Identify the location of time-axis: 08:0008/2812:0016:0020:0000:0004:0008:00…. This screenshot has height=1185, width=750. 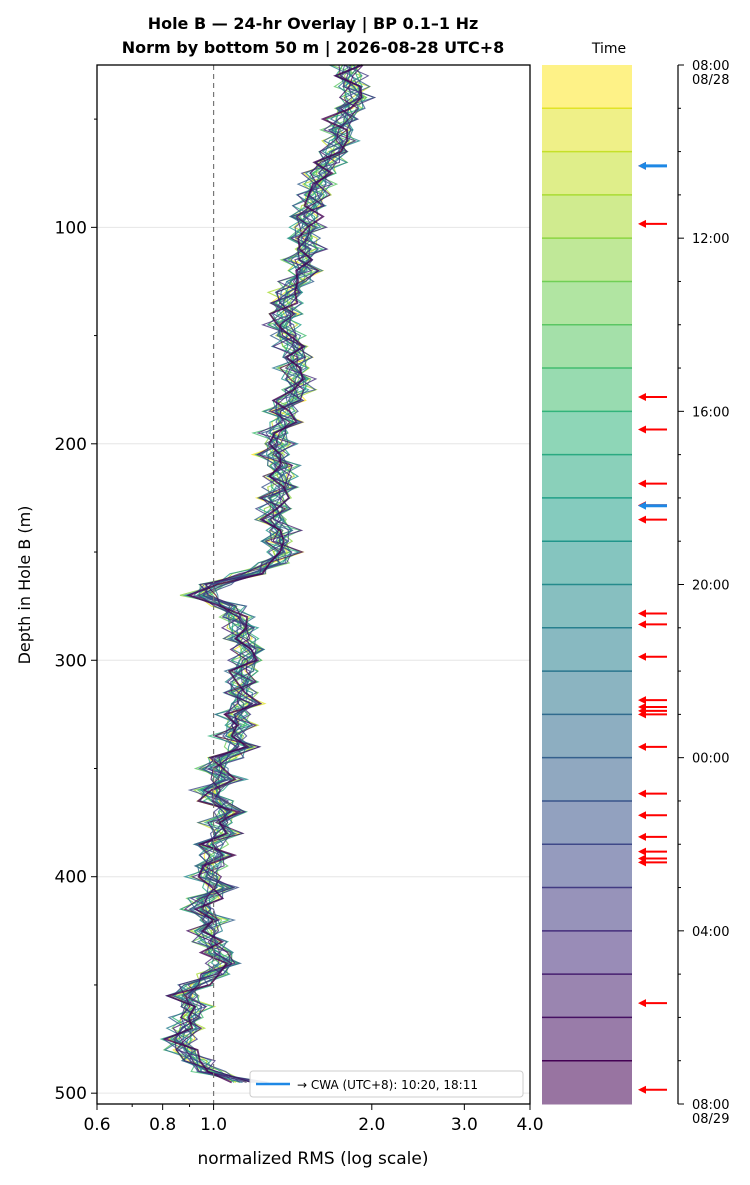
(703, 593).